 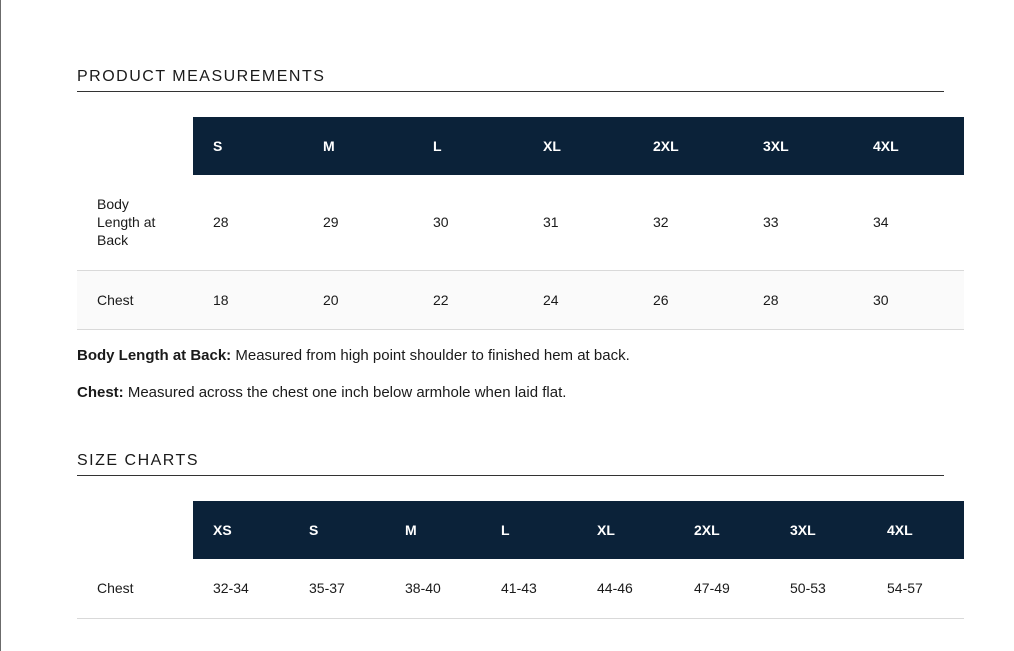 What do you see at coordinates (915, 589) in the screenshot?
I see `table-cell: 54-57` at bounding box center [915, 589].